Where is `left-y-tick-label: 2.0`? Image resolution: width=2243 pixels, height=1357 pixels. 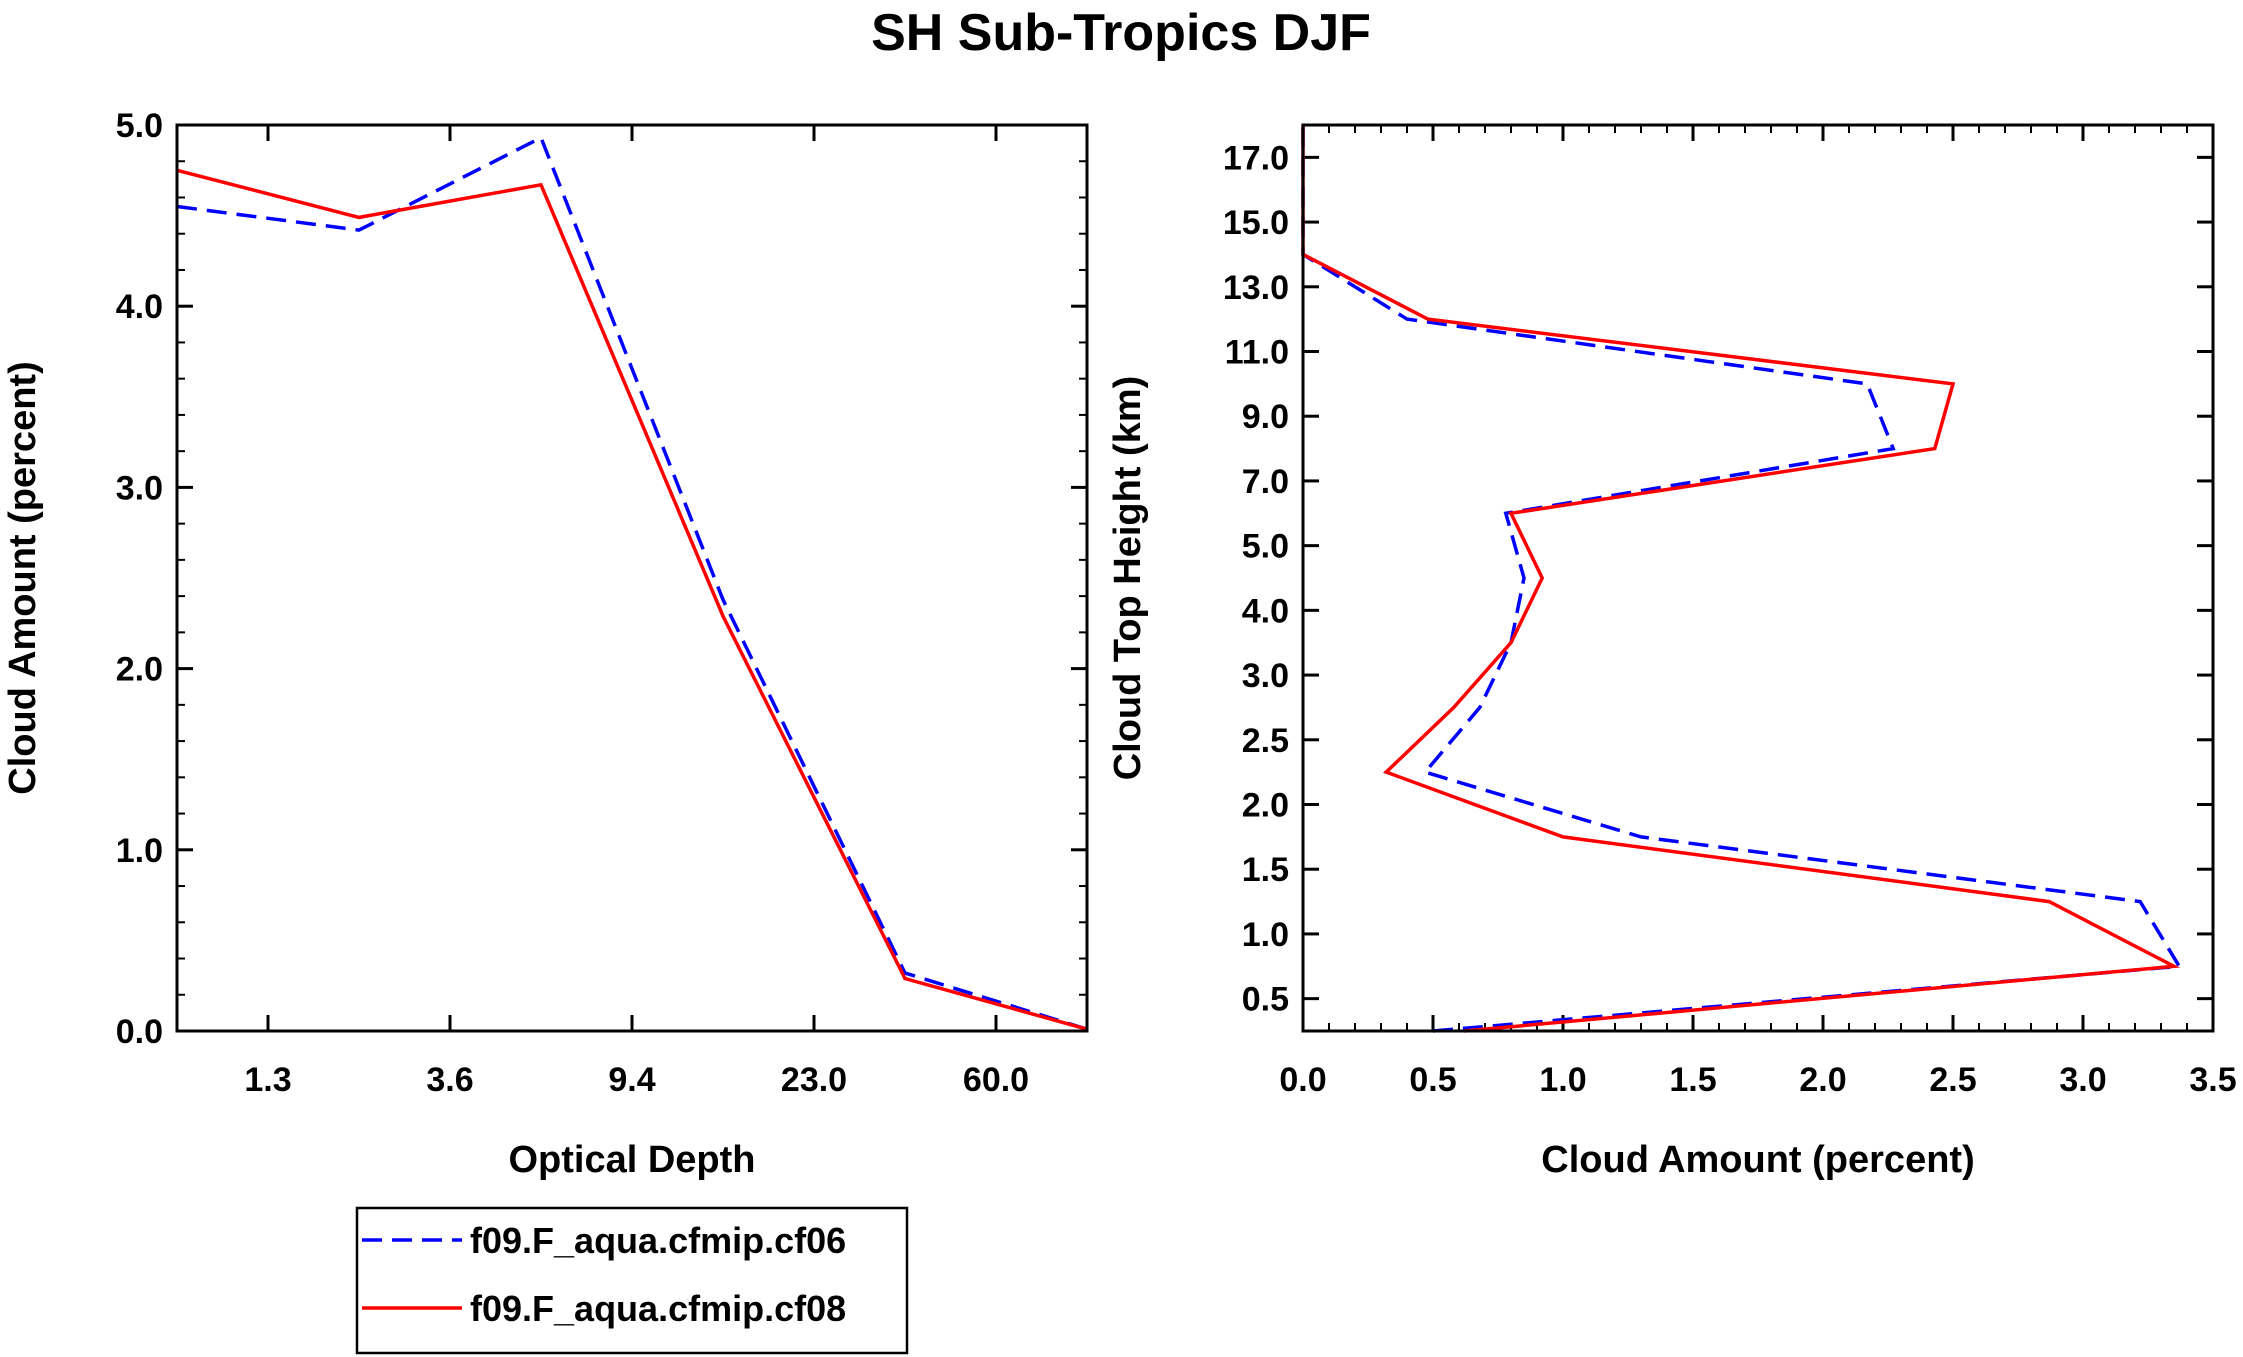
left-y-tick-label: 2.0 is located at coordinates (139, 670).